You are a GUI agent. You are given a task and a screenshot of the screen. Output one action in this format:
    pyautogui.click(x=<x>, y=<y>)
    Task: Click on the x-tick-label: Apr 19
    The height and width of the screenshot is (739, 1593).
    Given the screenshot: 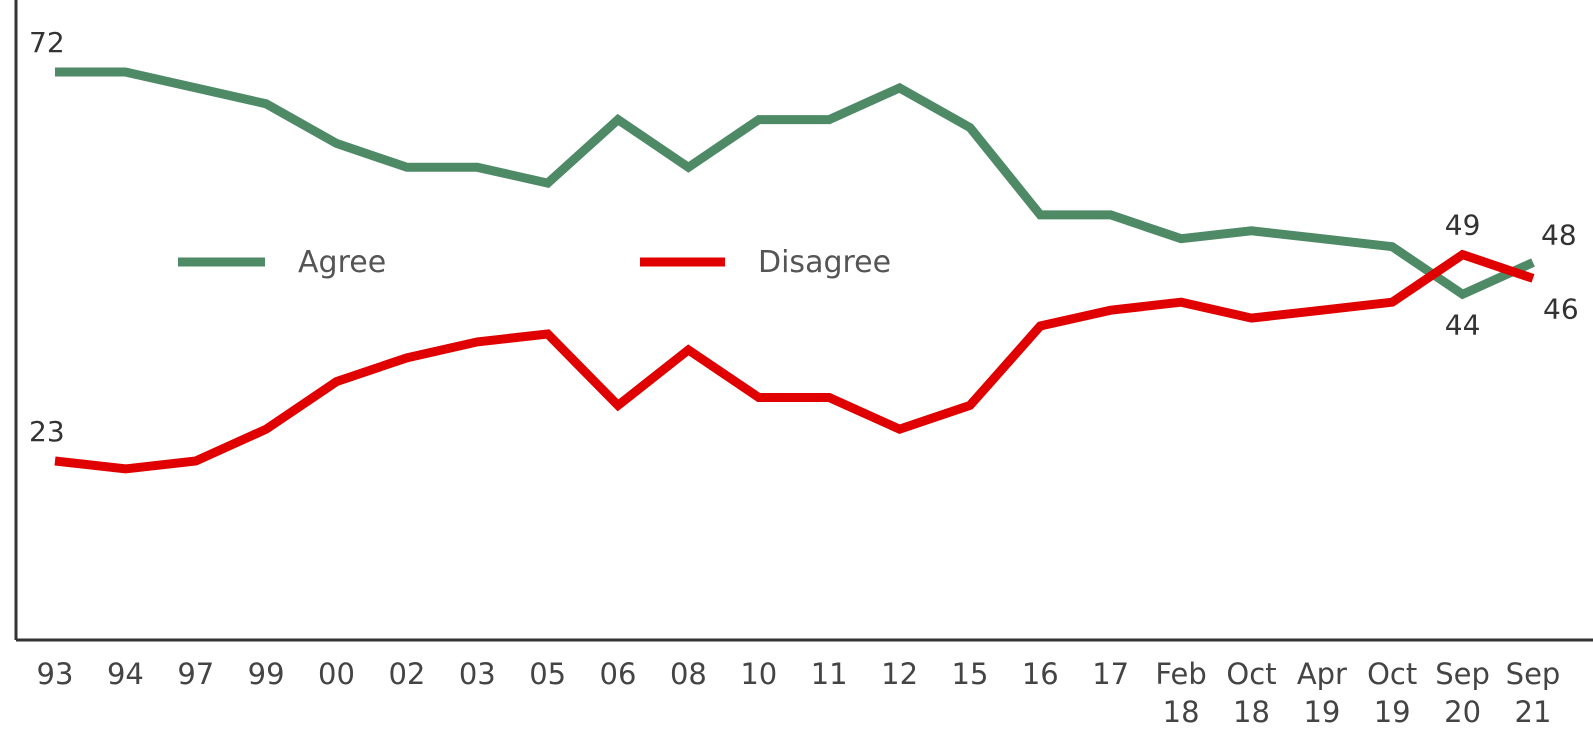 What is the action you would take?
    pyautogui.click(x=1322, y=693)
    